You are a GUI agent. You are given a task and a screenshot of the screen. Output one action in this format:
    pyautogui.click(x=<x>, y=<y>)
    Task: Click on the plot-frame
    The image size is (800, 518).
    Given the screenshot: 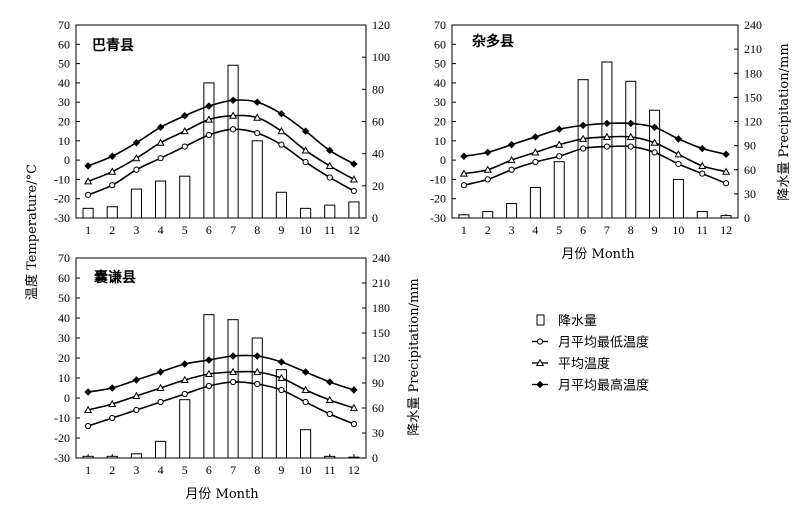 What is the action you would take?
    pyautogui.click(x=595, y=121)
    